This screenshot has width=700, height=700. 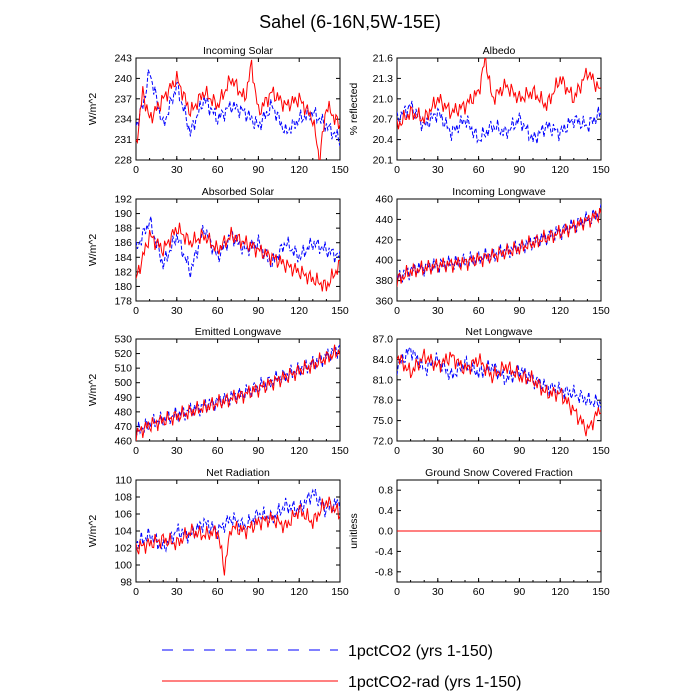 What do you see at coordinates (384, 261) in the screenshot?
I see `y-tick-label: 400` at bounding box center [384, 261].